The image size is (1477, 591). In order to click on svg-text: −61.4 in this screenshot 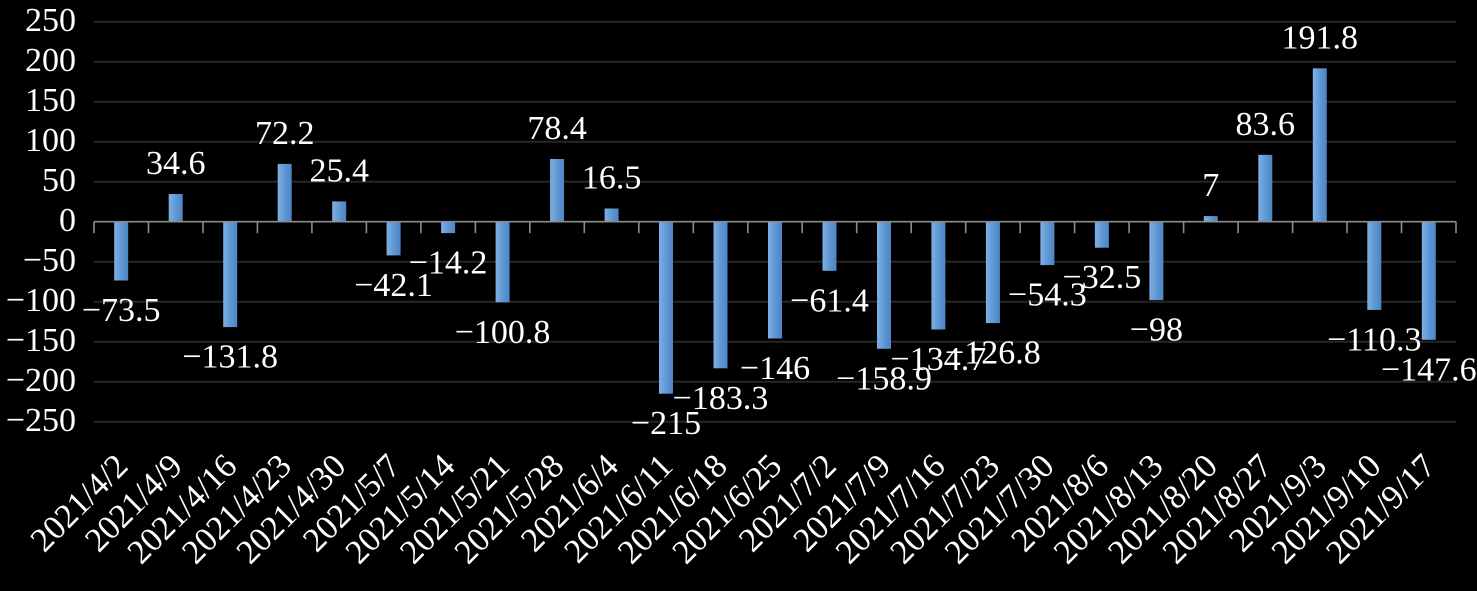, I will do `click(829, 300)`.